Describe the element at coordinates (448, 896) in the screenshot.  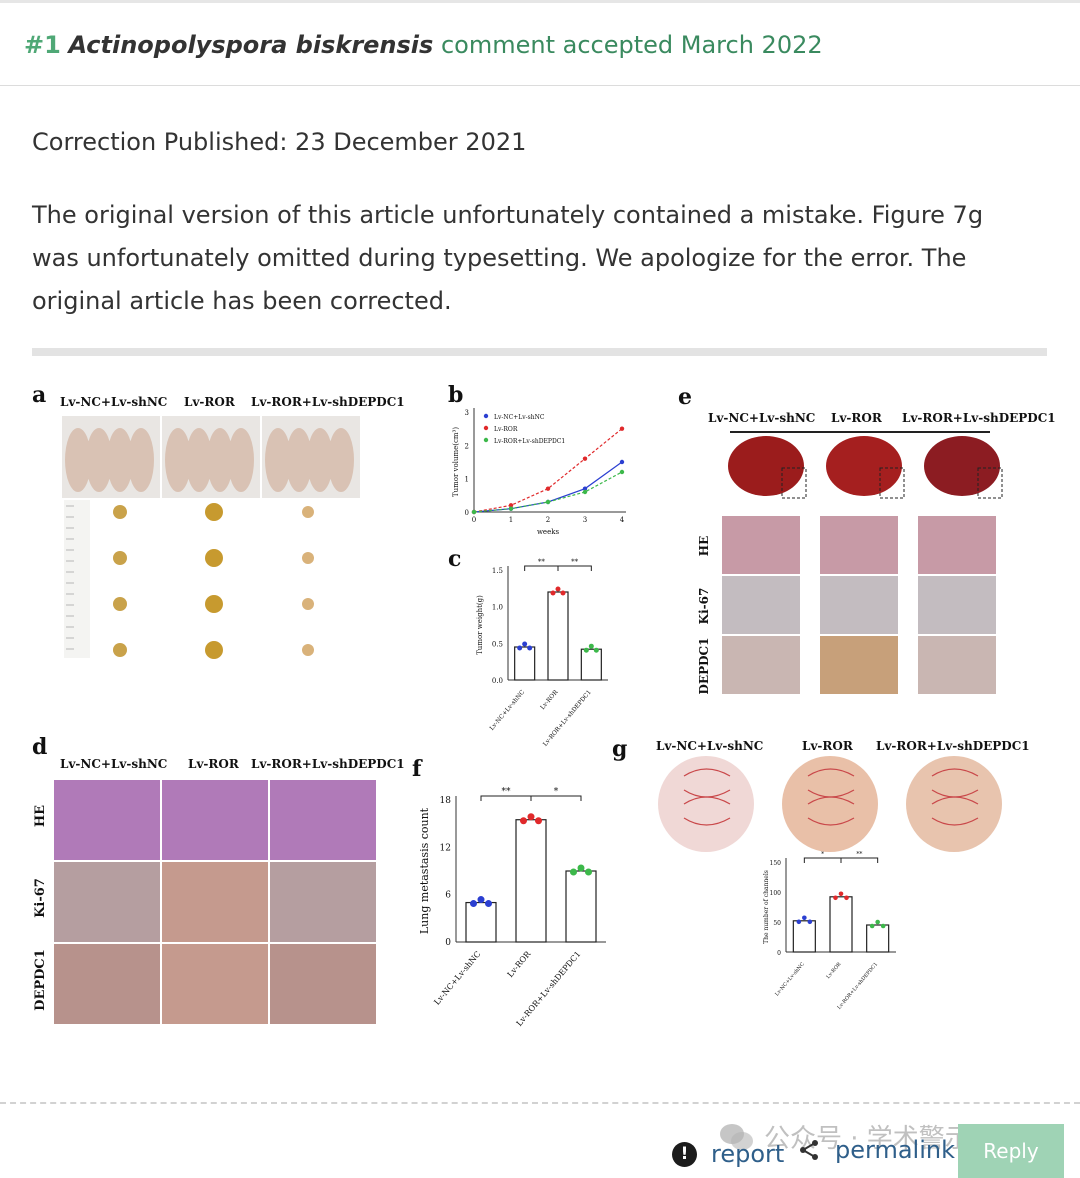
I see `panel-f-y-tick: 6` at that location.